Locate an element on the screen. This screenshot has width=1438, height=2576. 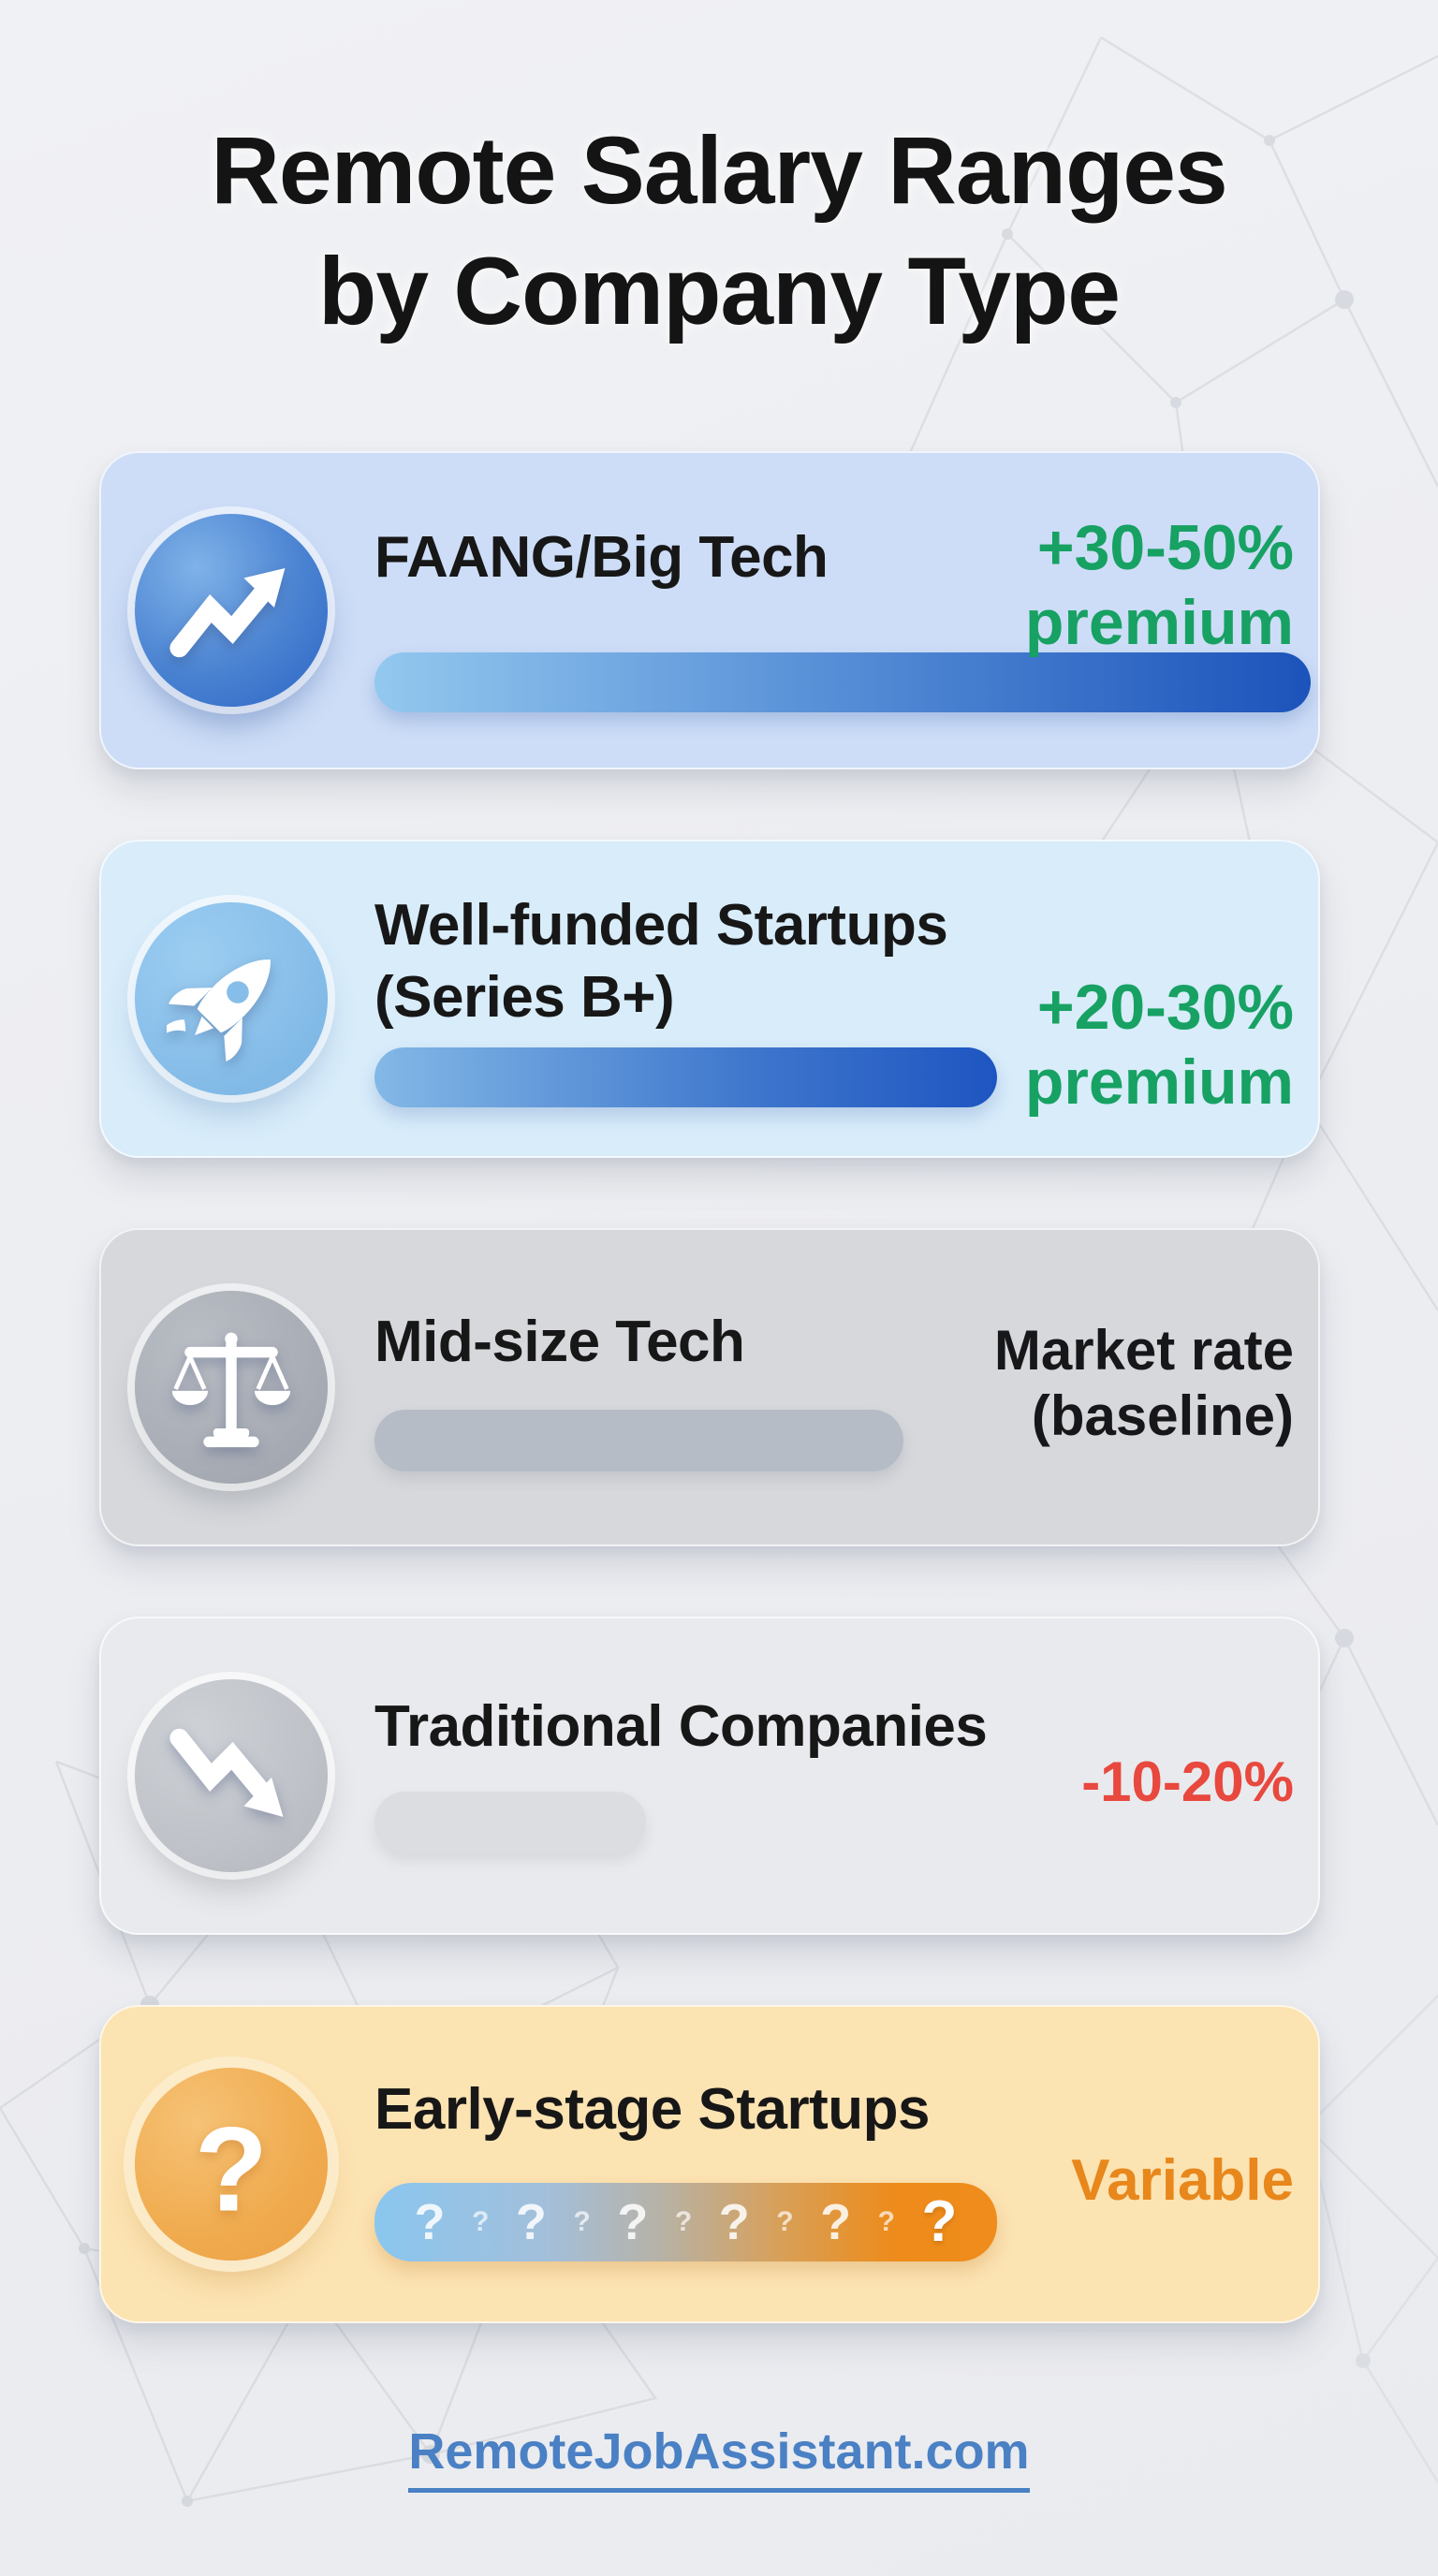
card-title: Traditional Companies is located at coordinates (681, 1726).